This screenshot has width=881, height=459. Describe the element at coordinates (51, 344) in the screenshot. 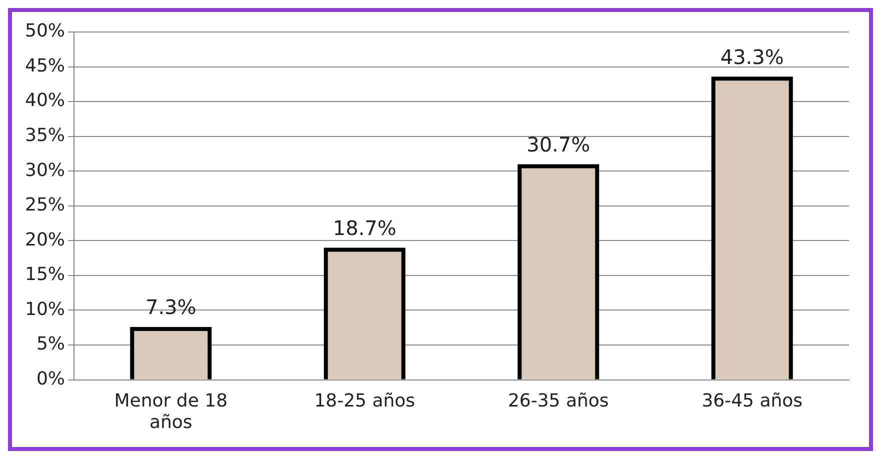

I see `y-tick-label: 5%` at that location.